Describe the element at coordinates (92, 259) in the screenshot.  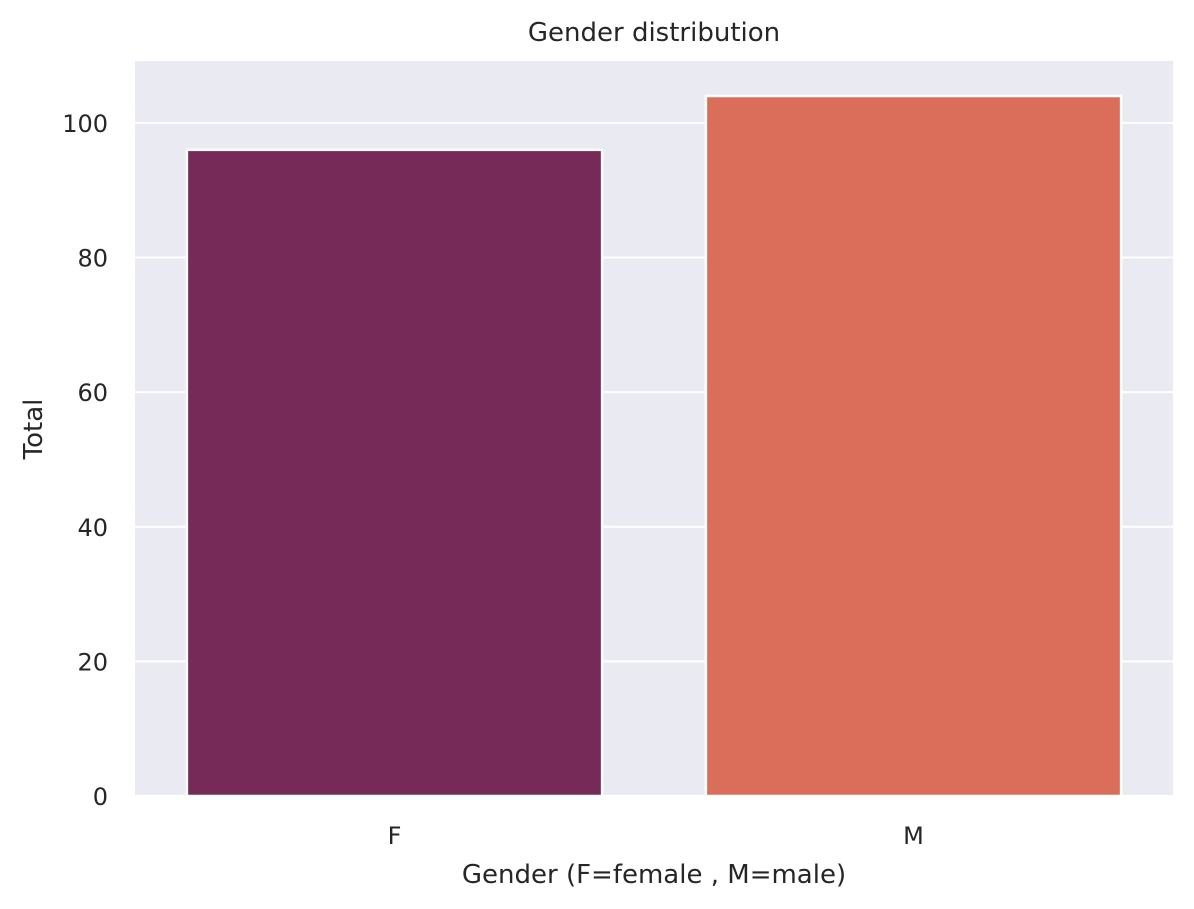
I see `y-tick-label: 80` at that location.